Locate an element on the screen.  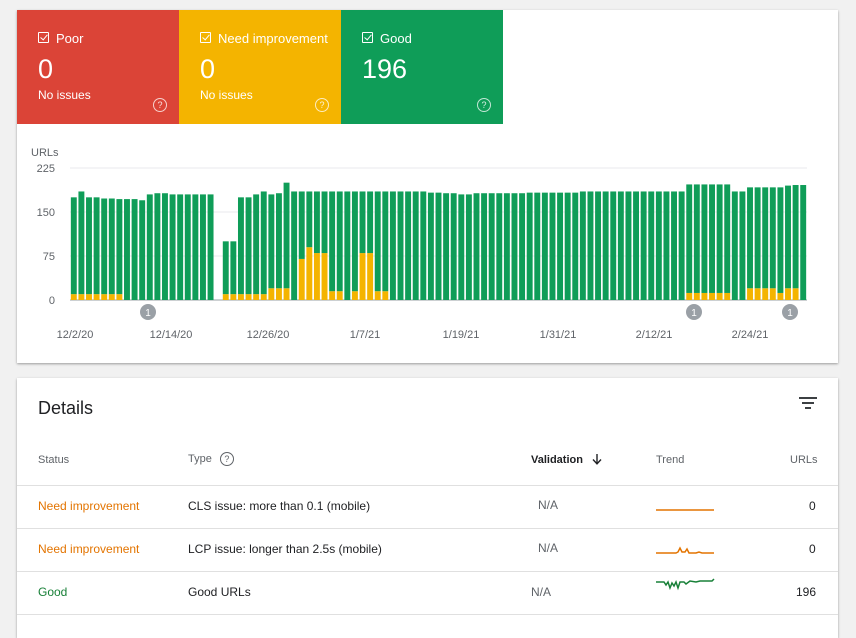
divider is located at coordinates (427, 528).